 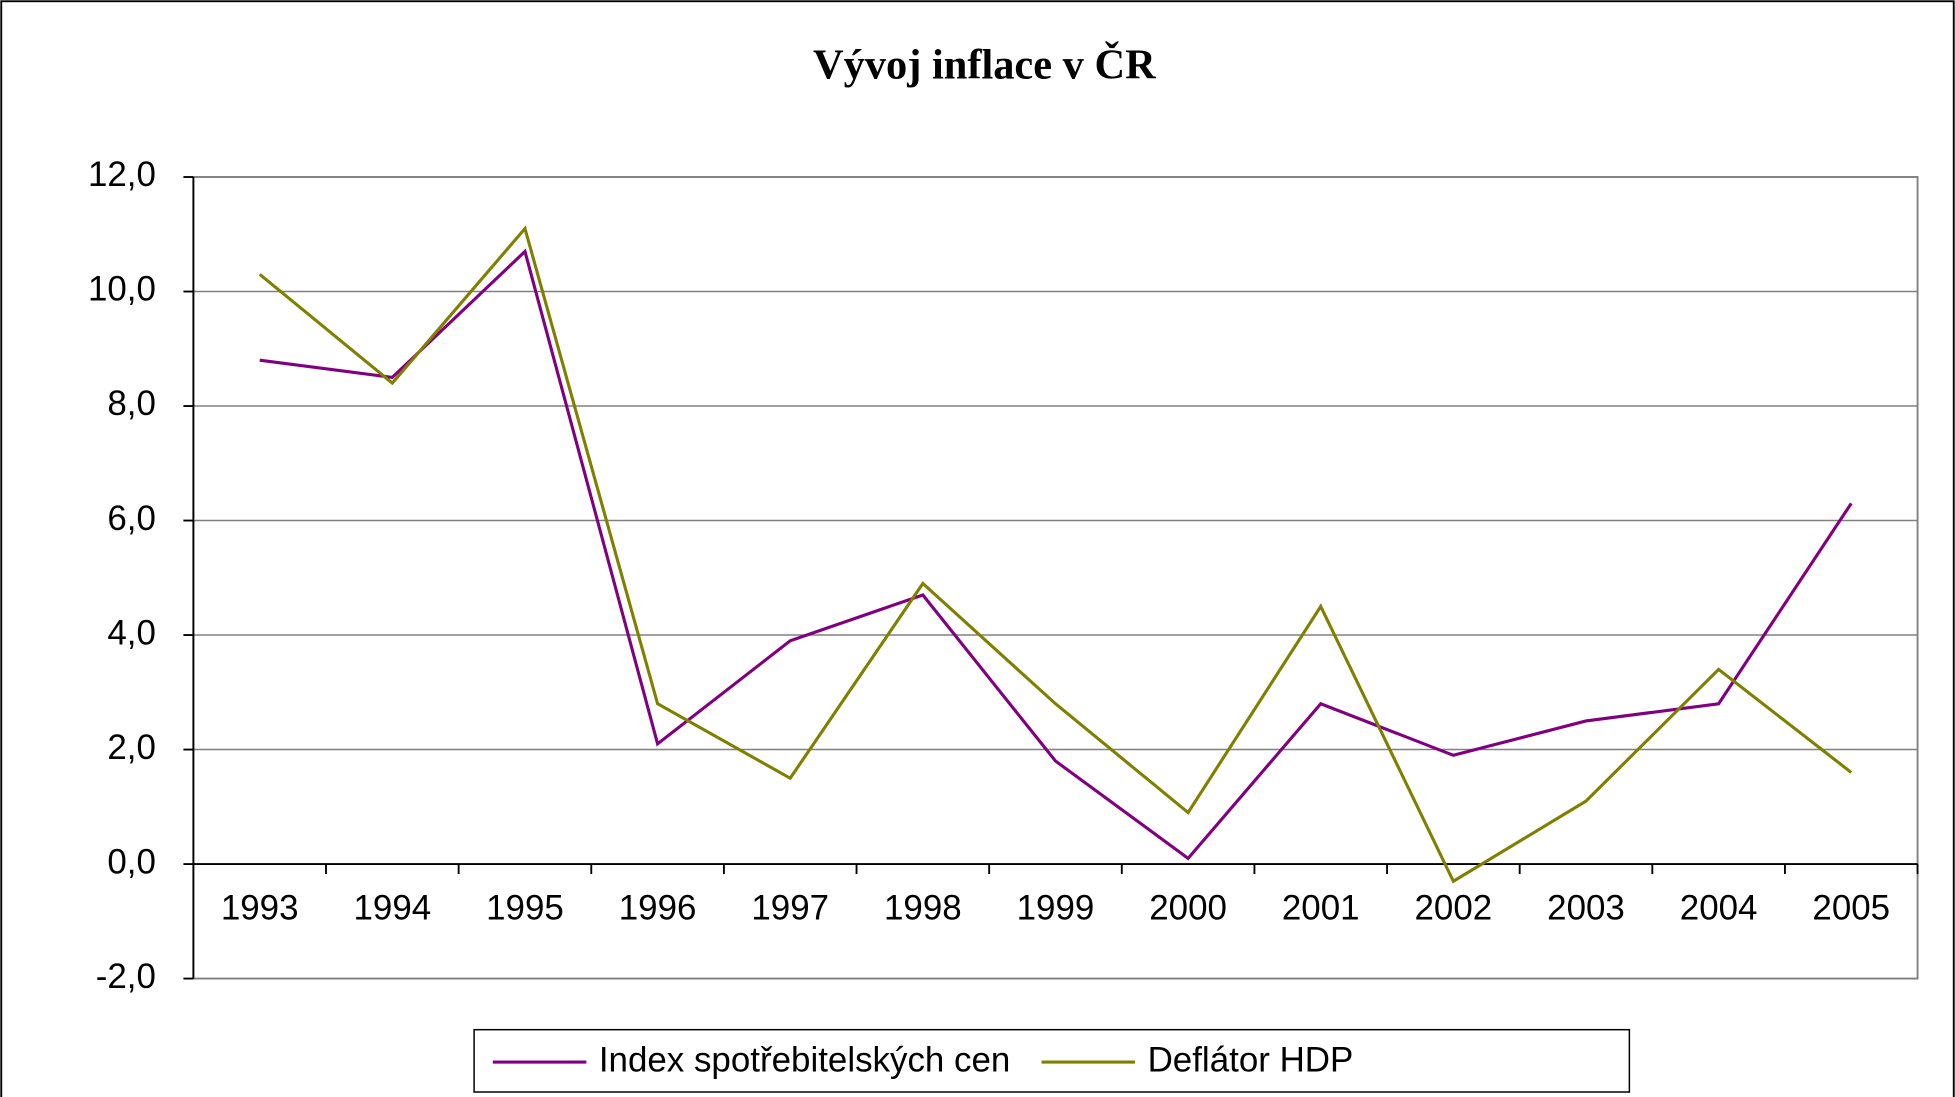 I want to click on y-tick-label: 8,0, so click(x=131, y=403).